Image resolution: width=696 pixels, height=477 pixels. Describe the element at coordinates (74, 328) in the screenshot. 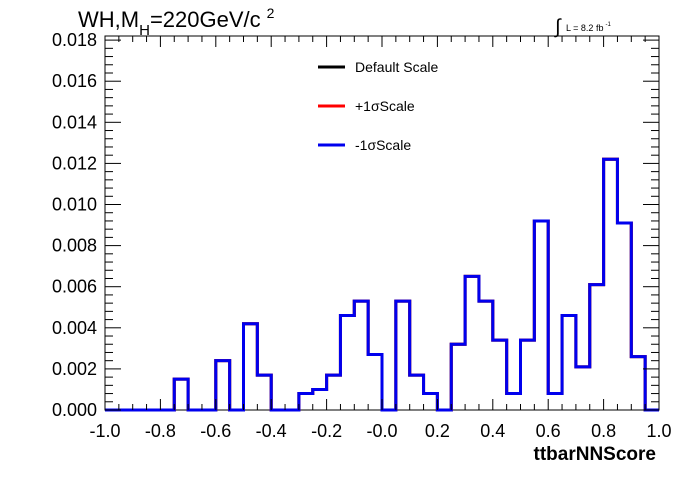

I see `y-tick-label: 0.004` at that location.